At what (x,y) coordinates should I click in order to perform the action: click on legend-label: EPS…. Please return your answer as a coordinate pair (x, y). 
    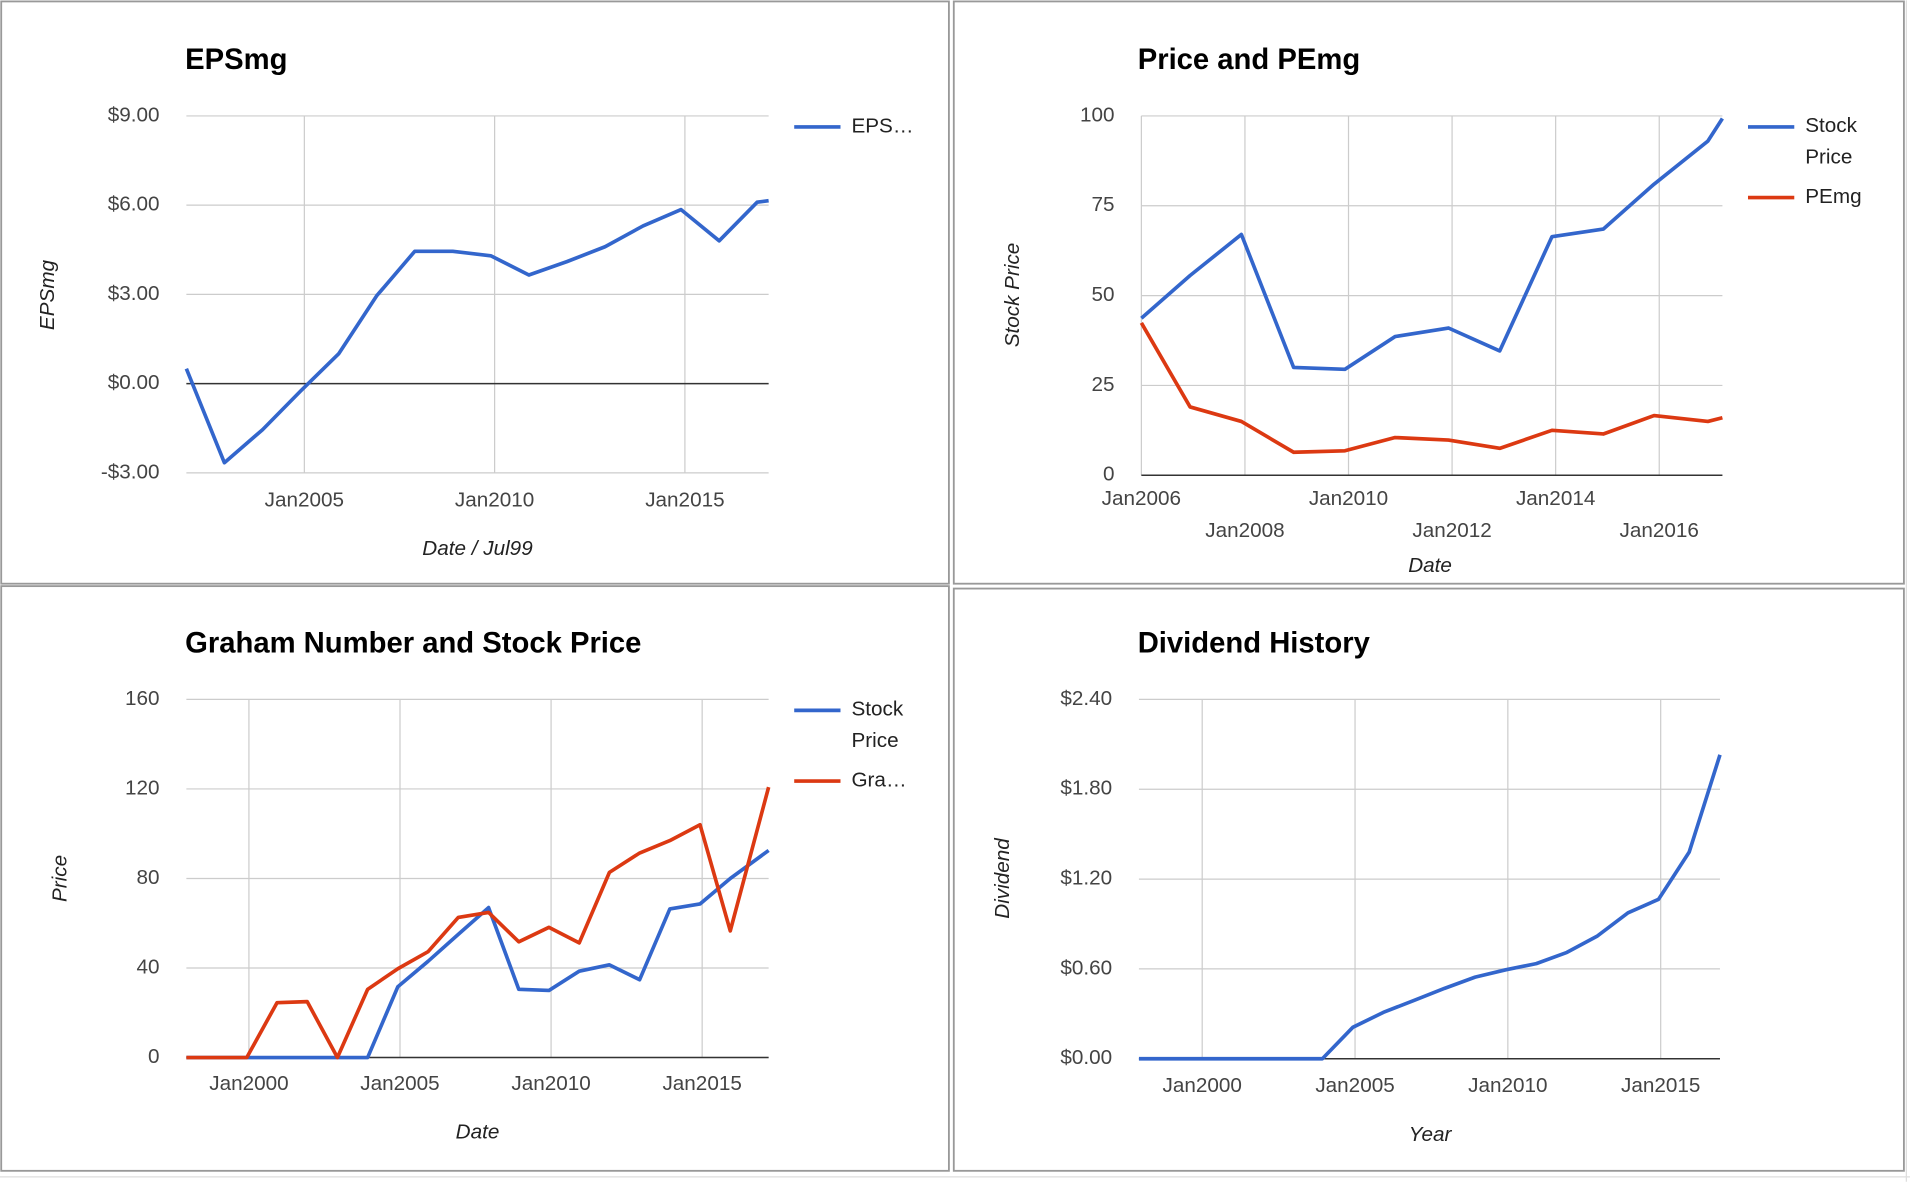
    Looking at the image, I should click on (882, 125).